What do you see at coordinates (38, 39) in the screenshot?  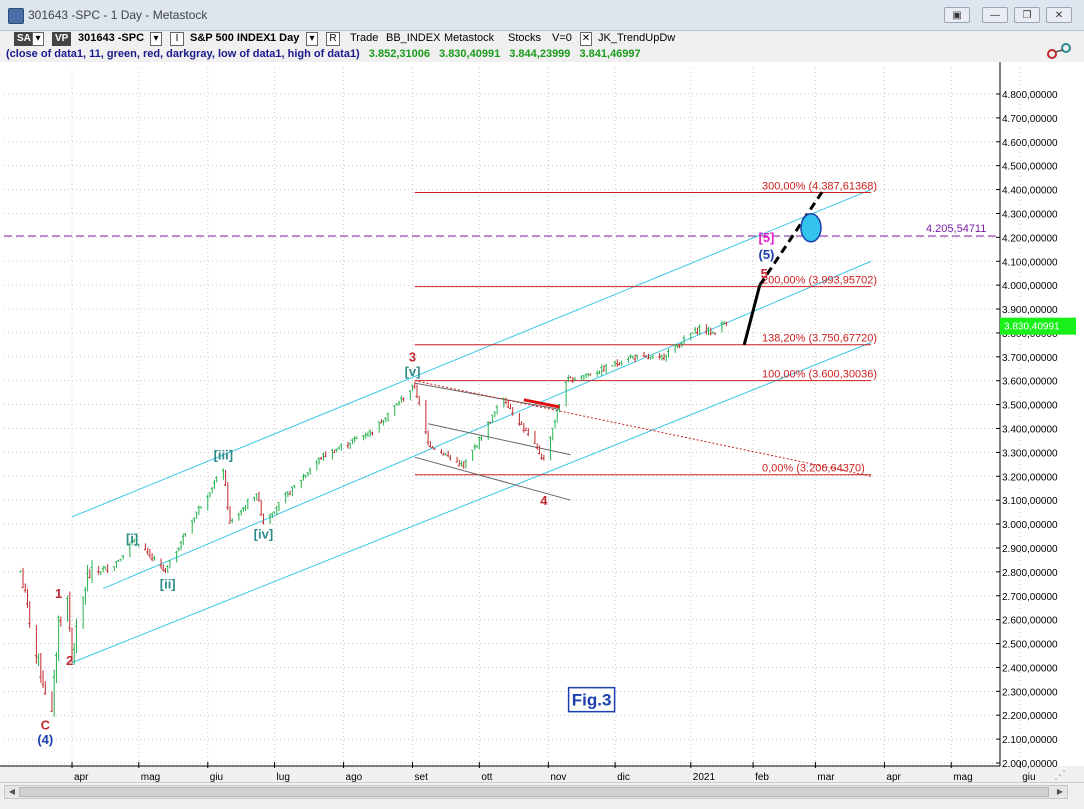 I see `sa-dropdown-icon: ▾` at bounding box center [38, 39].